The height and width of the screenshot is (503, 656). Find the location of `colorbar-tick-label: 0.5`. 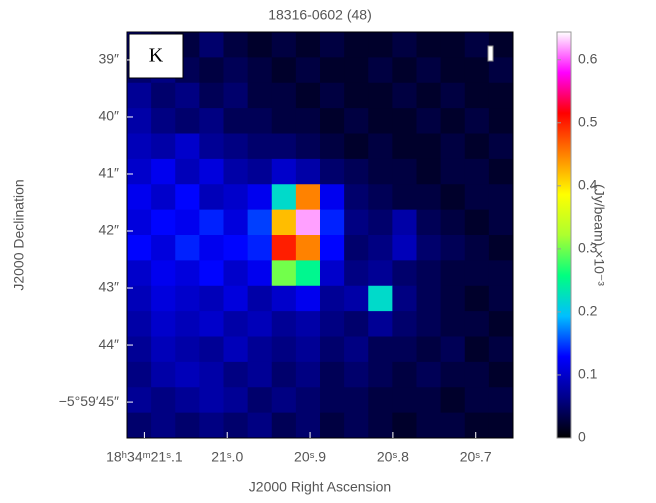

colorbar-tick-label: 0.5 is located at coordinates (588, 121).